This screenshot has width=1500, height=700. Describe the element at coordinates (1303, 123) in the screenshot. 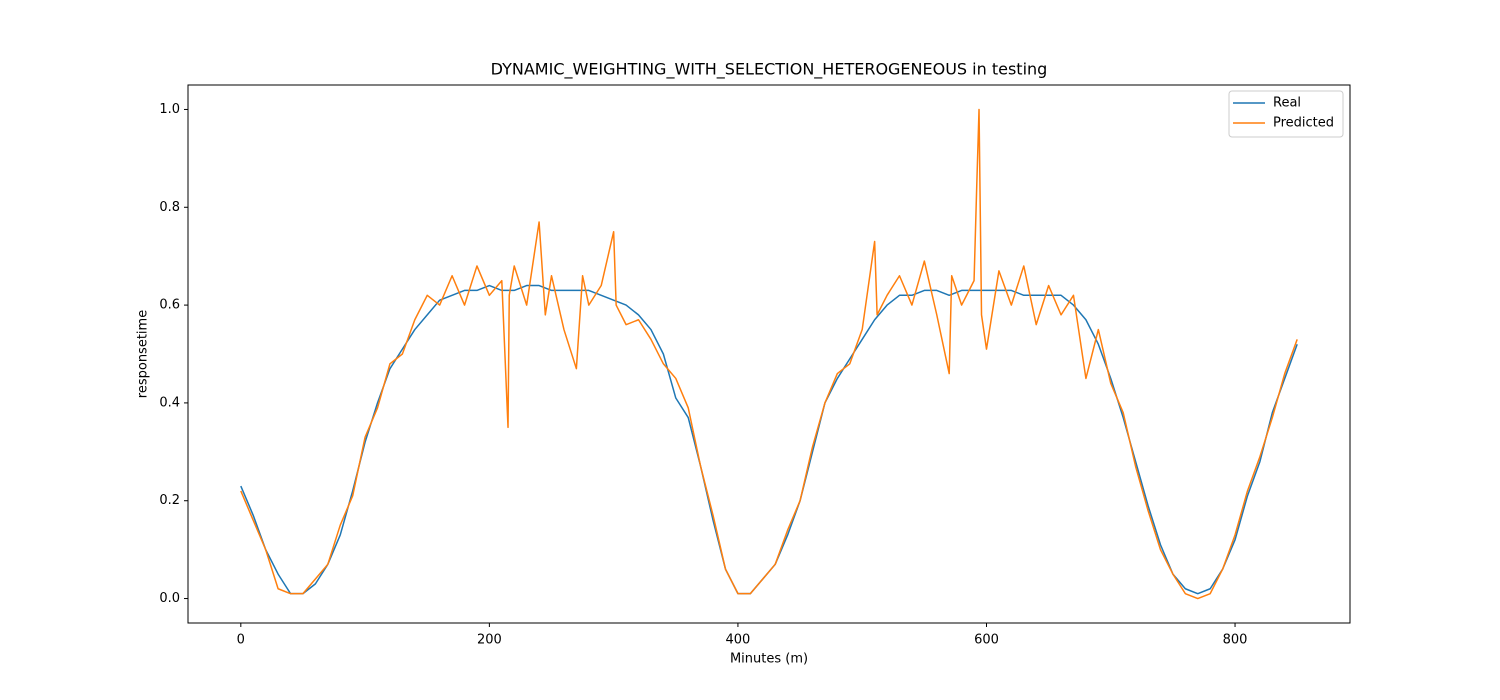

I see `legend-label: Predicted` at that location.